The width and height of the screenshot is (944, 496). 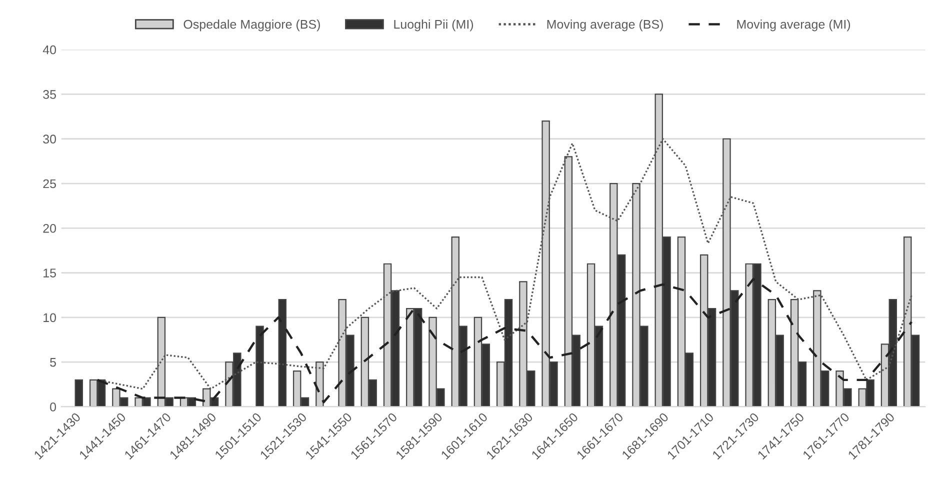 What do you see at coordinates (434, 26) in the screenshot?
I see `legend-label: Luoghi Pii (MI)` at bounding box center [434, 26].